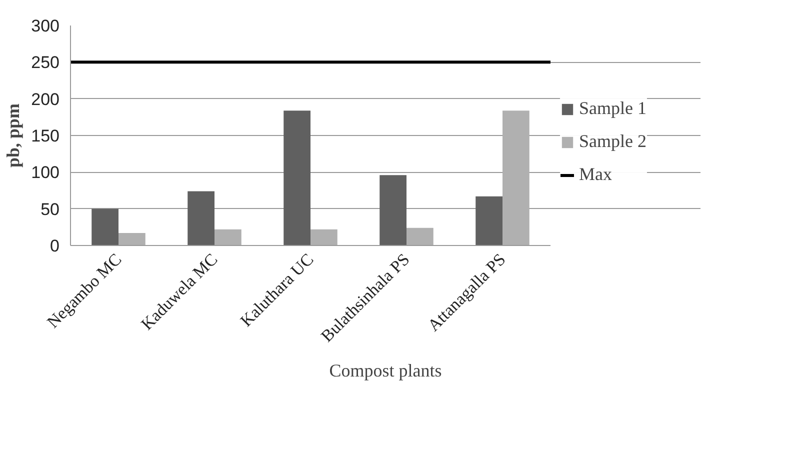 This screenshot has width=793, height=474. Describe the element at coordinates (385, 370) in the screenshot. I see `x-axis-title: Compost plants` at that location.